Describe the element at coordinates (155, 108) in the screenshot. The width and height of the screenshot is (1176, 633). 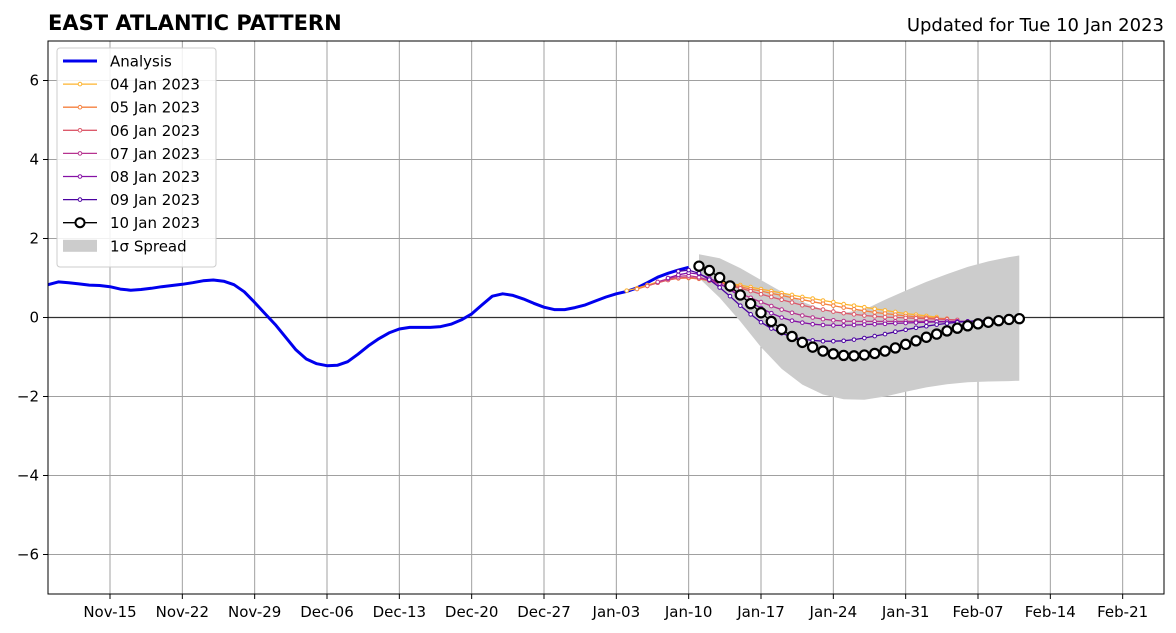
I see `legend-label: 05 Jan 2023` at that location.